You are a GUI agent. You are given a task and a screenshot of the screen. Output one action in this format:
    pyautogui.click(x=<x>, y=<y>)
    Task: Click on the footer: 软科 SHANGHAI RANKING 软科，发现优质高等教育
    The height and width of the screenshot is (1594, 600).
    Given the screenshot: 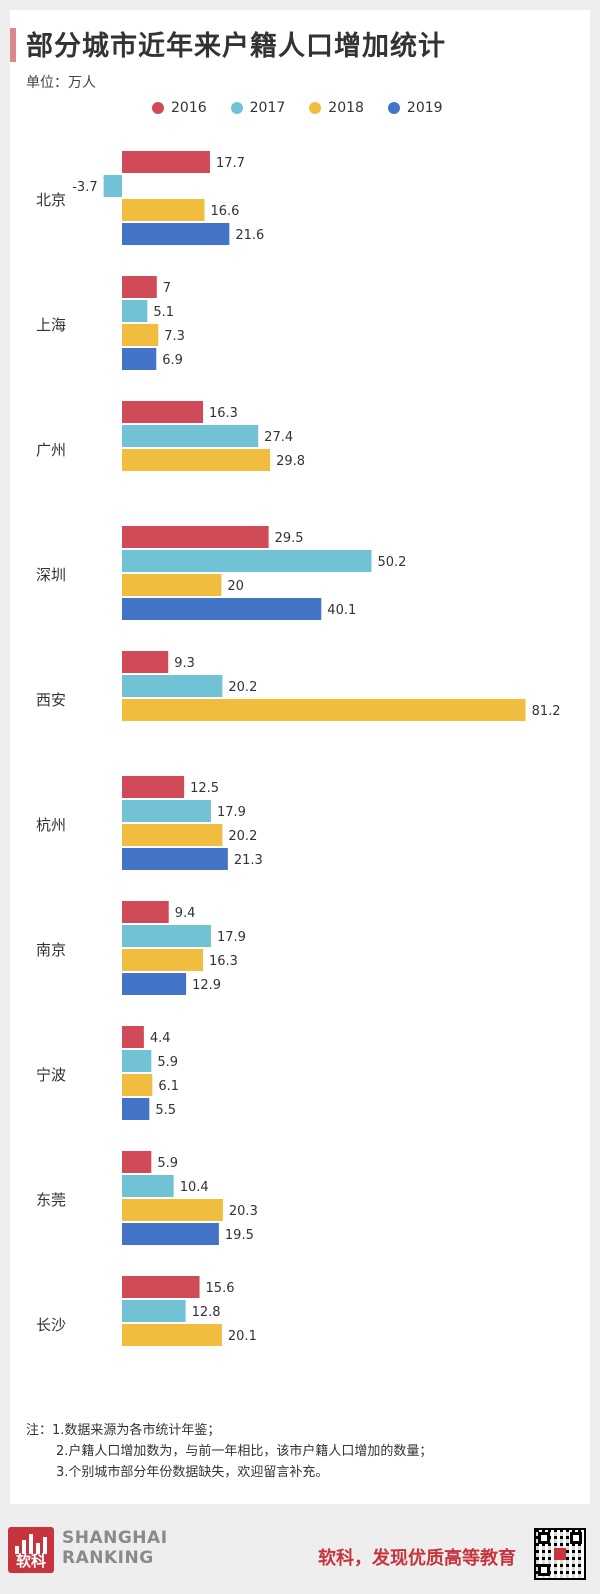 What is the action you would take?
    pyautogui.click(x=300, y=1553)
    